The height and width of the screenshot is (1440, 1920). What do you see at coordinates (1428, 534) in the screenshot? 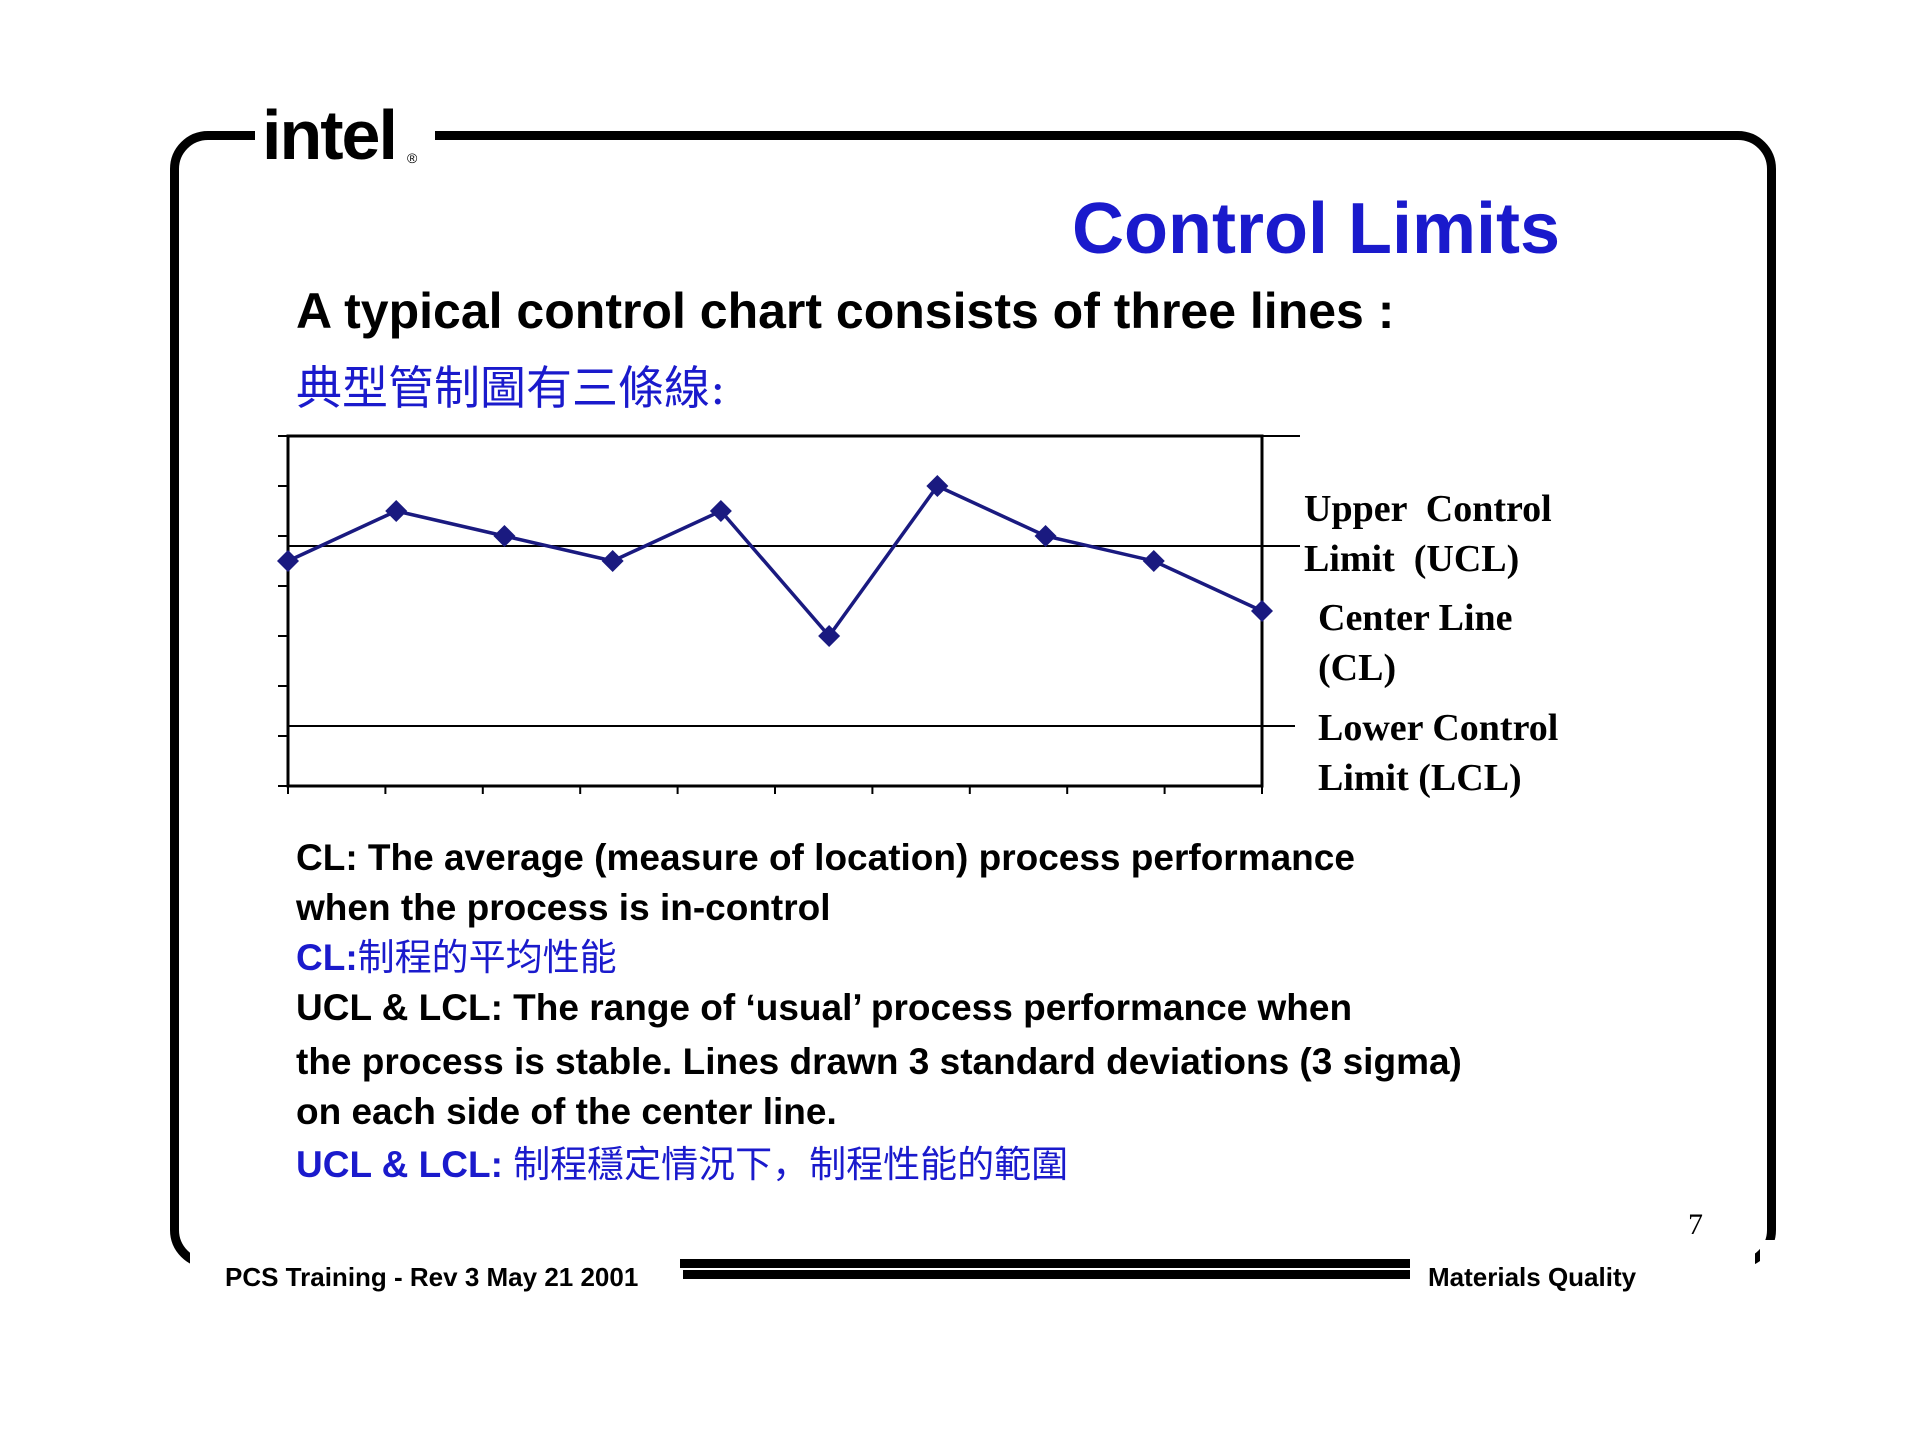
I see `ucl-label: Upper Control Limit (UCL)` at bounding box center [1428, 534].